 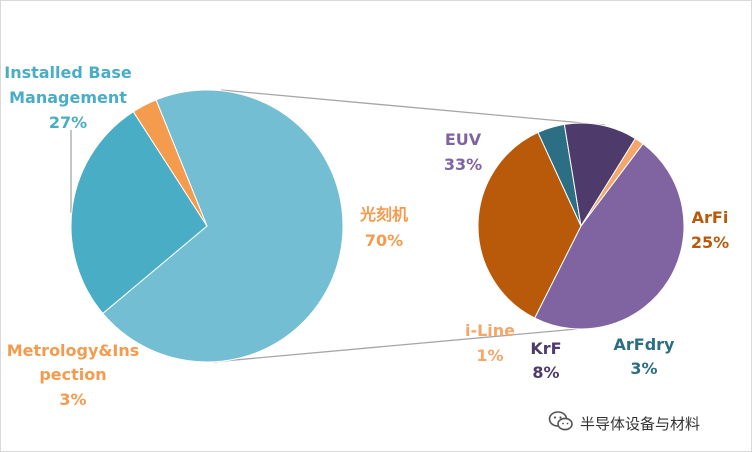 I want to click on label-installed-base-name-2: Management, so click(x=68, y=97).